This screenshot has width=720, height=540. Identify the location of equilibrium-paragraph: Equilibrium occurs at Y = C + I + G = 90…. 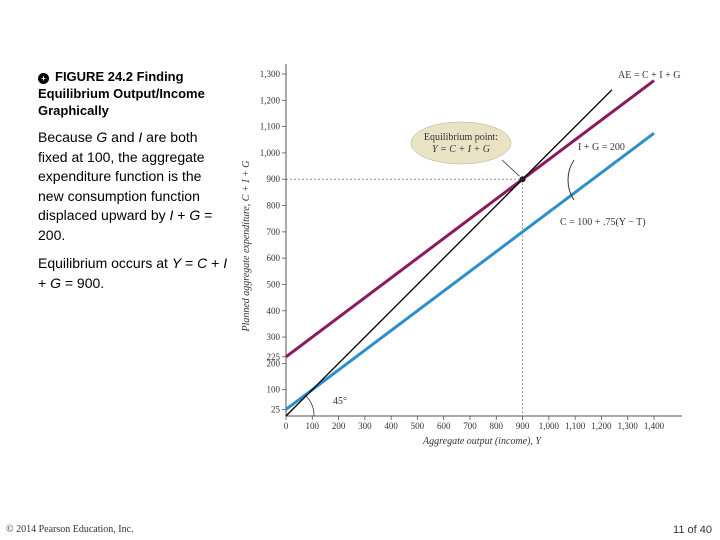
(133, 273).